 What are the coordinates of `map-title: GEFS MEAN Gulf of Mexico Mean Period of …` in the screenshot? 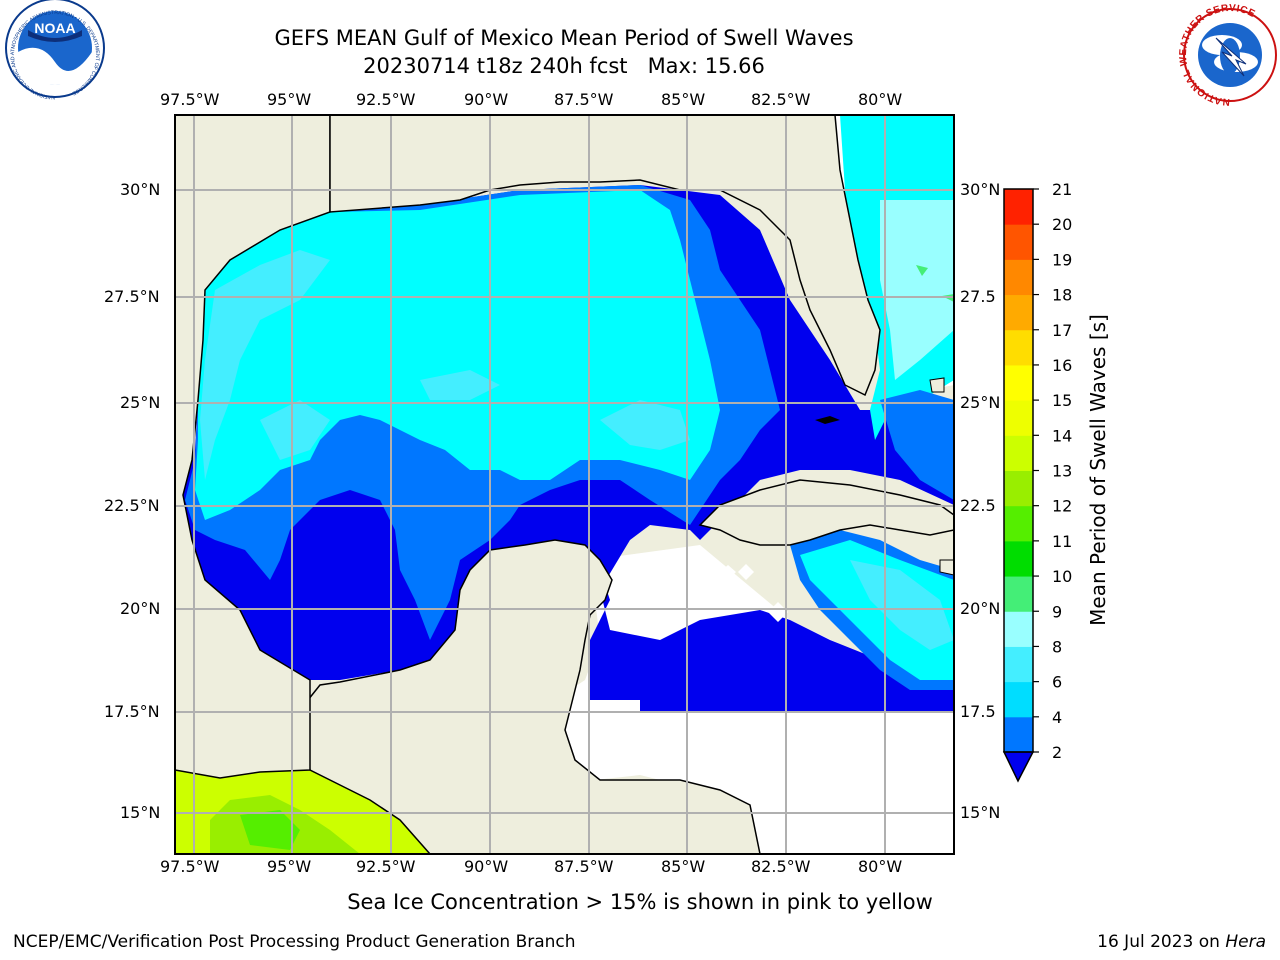 It's located at (564, 38).